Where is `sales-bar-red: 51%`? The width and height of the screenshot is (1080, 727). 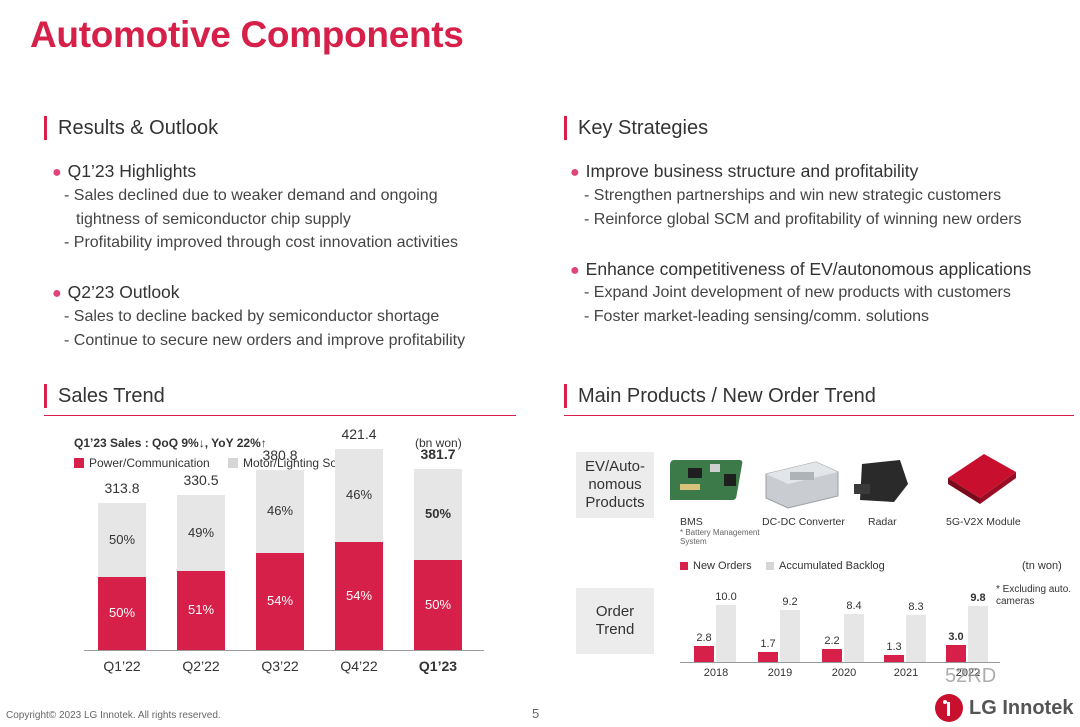
sales-bar-red: 51% is located at coordinates (201, 610).